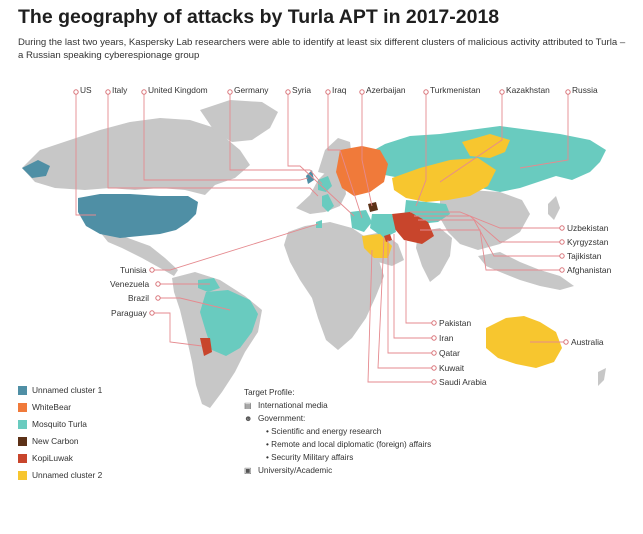 The height and width of the screenshot is (534, 643). Describe the element at coordinates (589, 270) in the screenshot. I see `label-afghanistan: Afghanistan` at that location.